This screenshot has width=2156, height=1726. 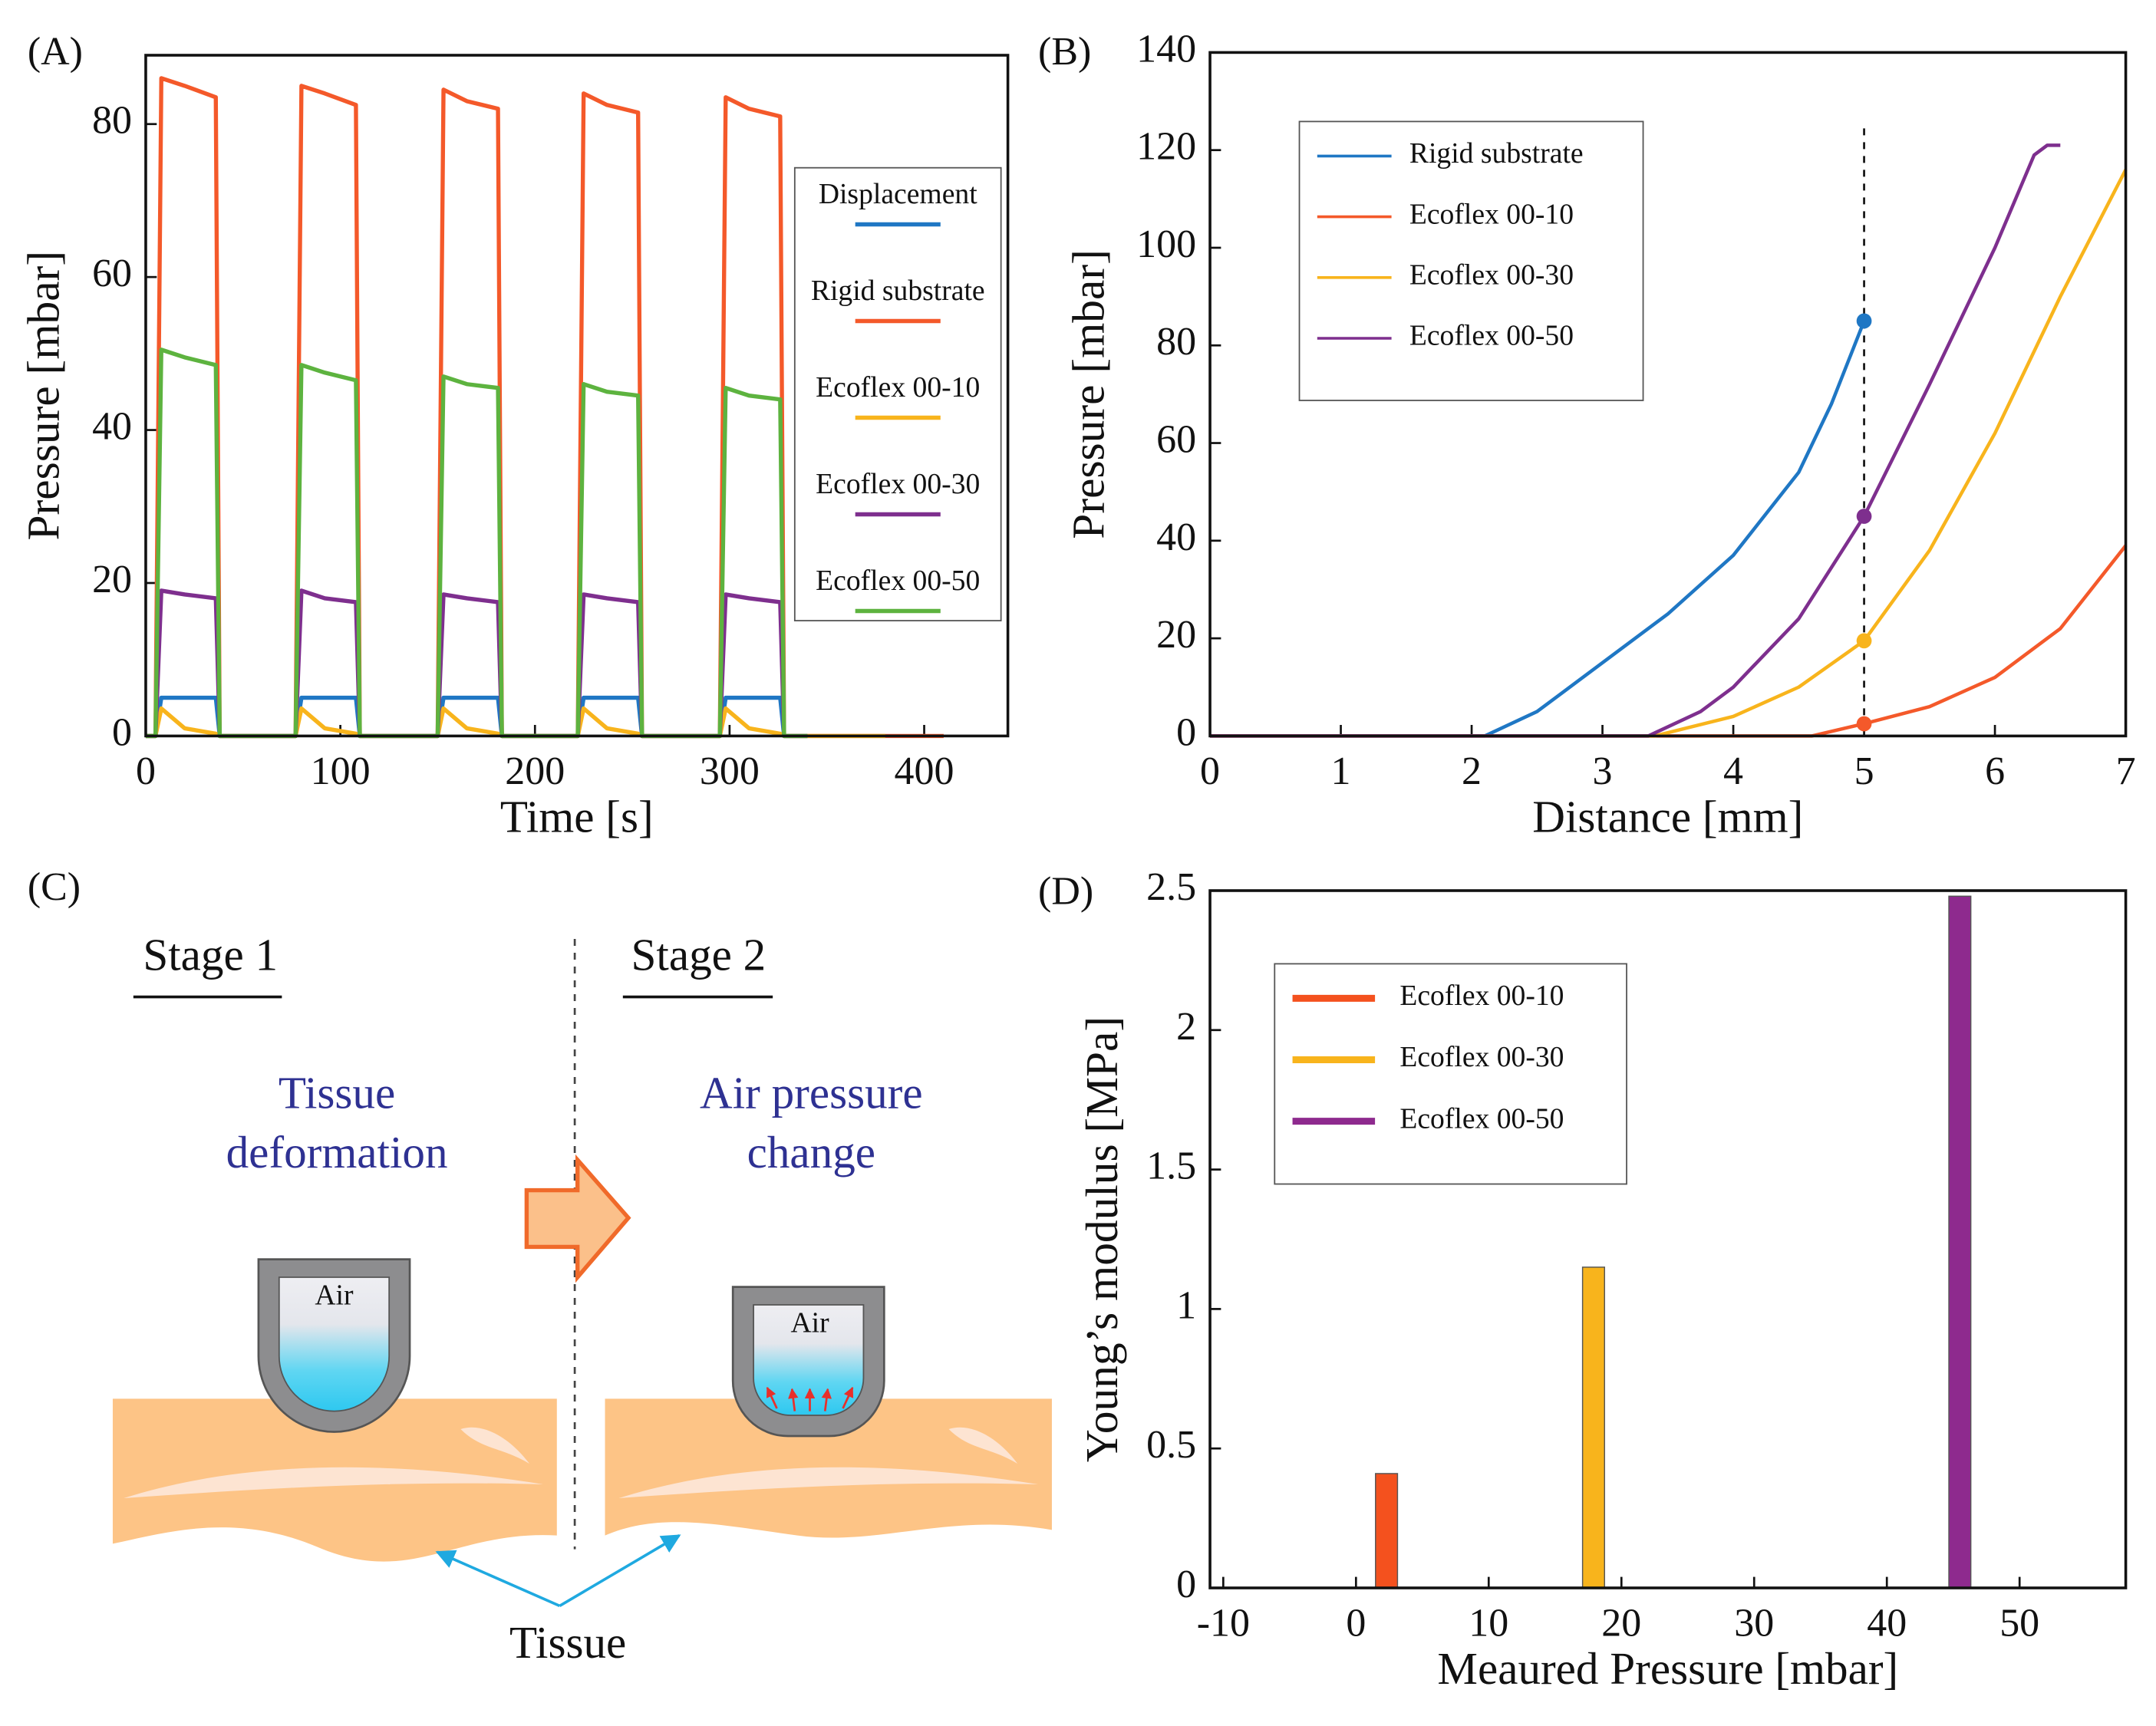 I want to click on x-tick-label: -10, so click(x=1223, y=1623).